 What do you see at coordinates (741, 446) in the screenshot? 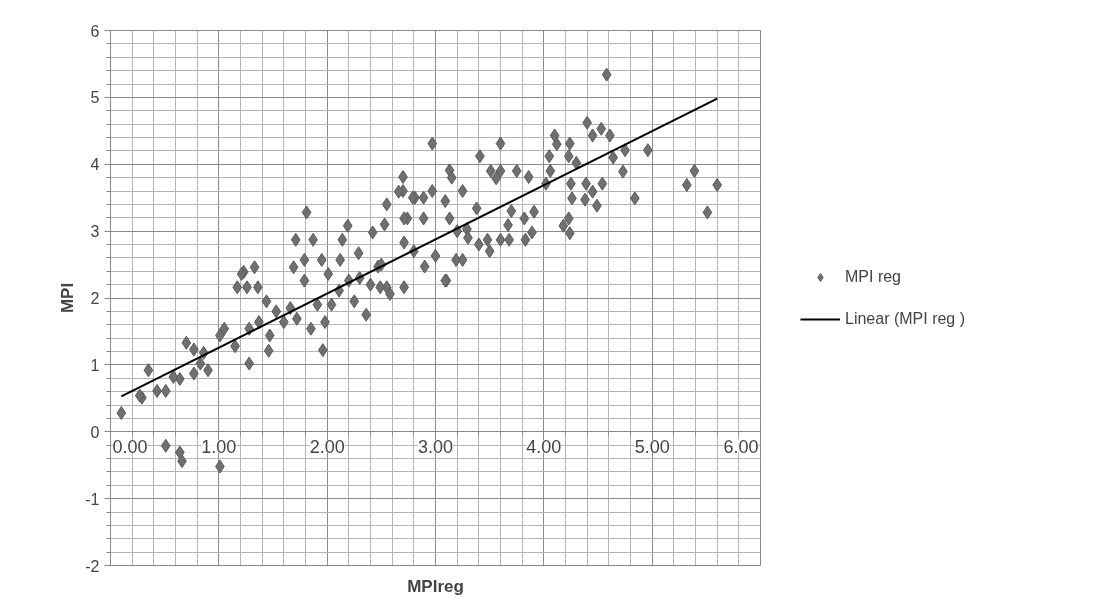
I see `x-tick-label: 6.00` at bounding box center [741, 446].